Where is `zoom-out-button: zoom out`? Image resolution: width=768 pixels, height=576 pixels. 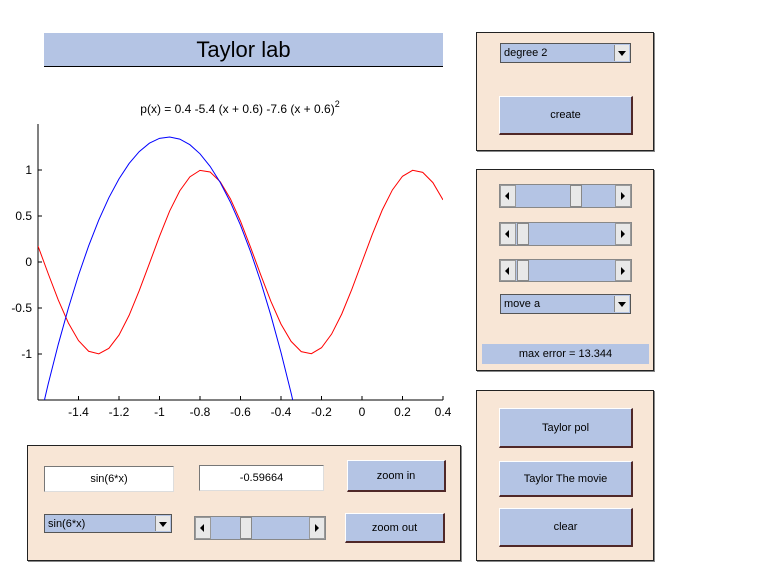 zoom-out-button: zoom out is located at coordinates (395, 528).